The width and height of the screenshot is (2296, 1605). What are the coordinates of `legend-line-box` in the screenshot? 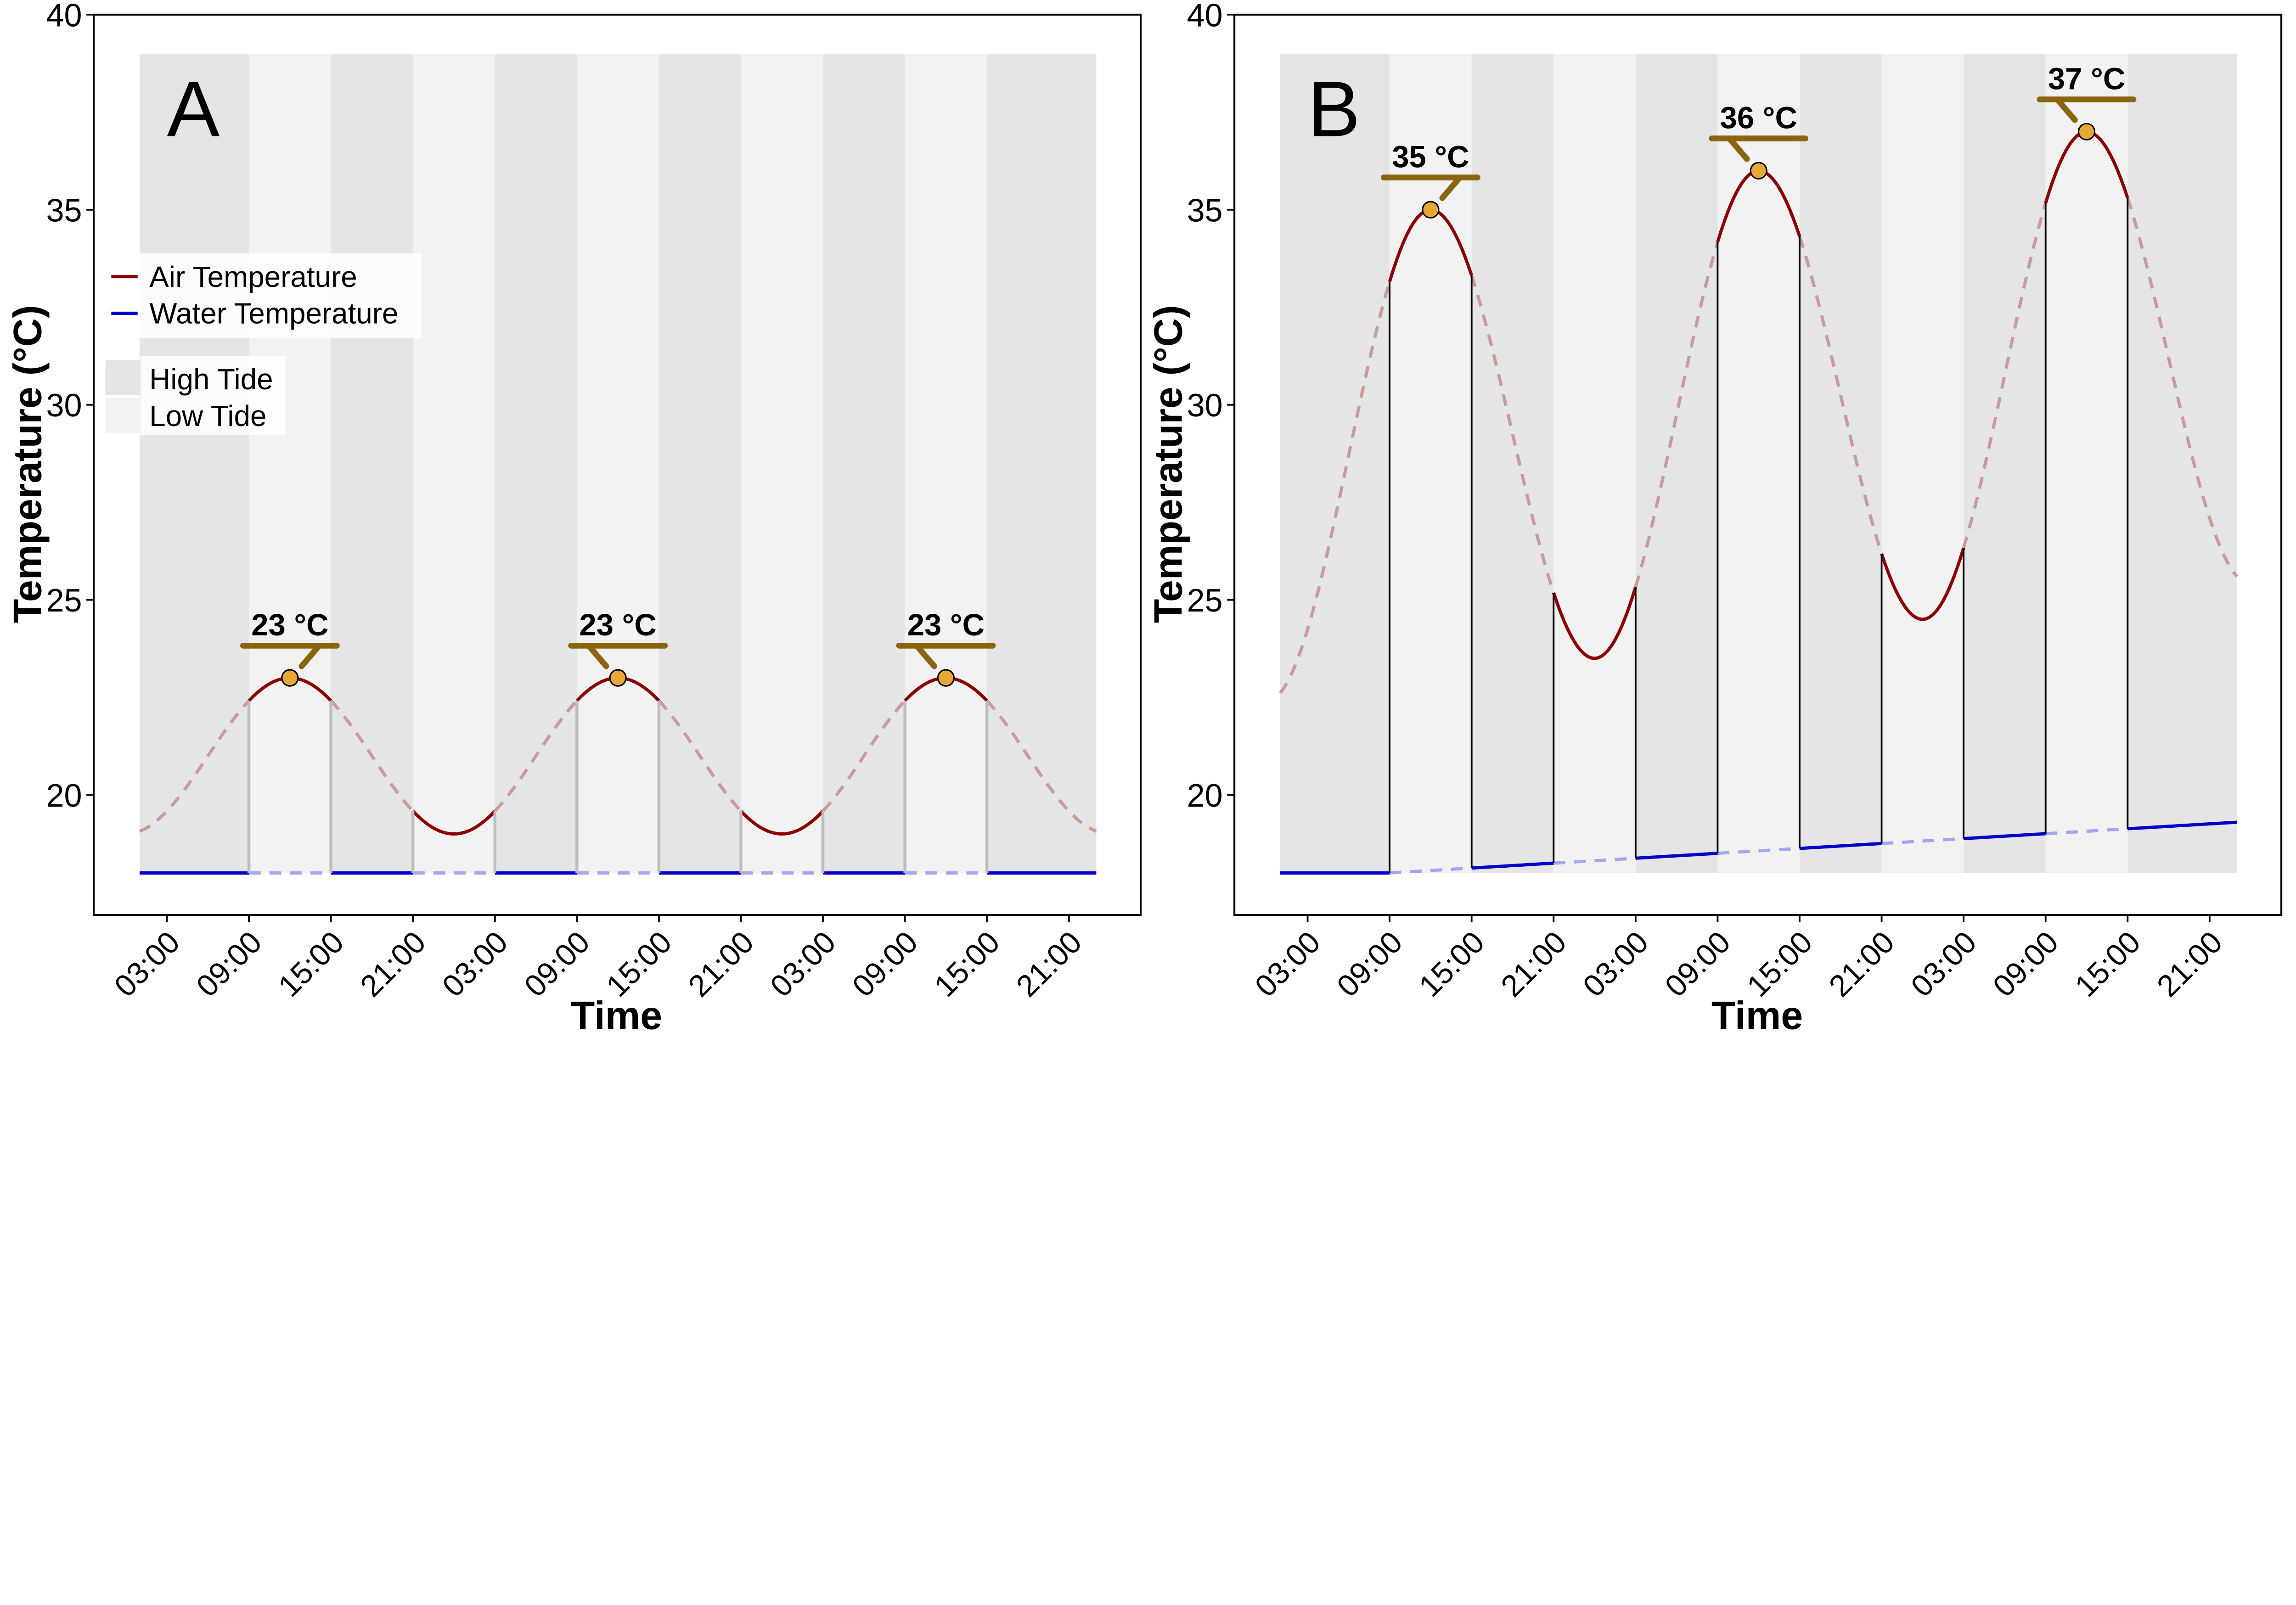 It's located at (280, 295).